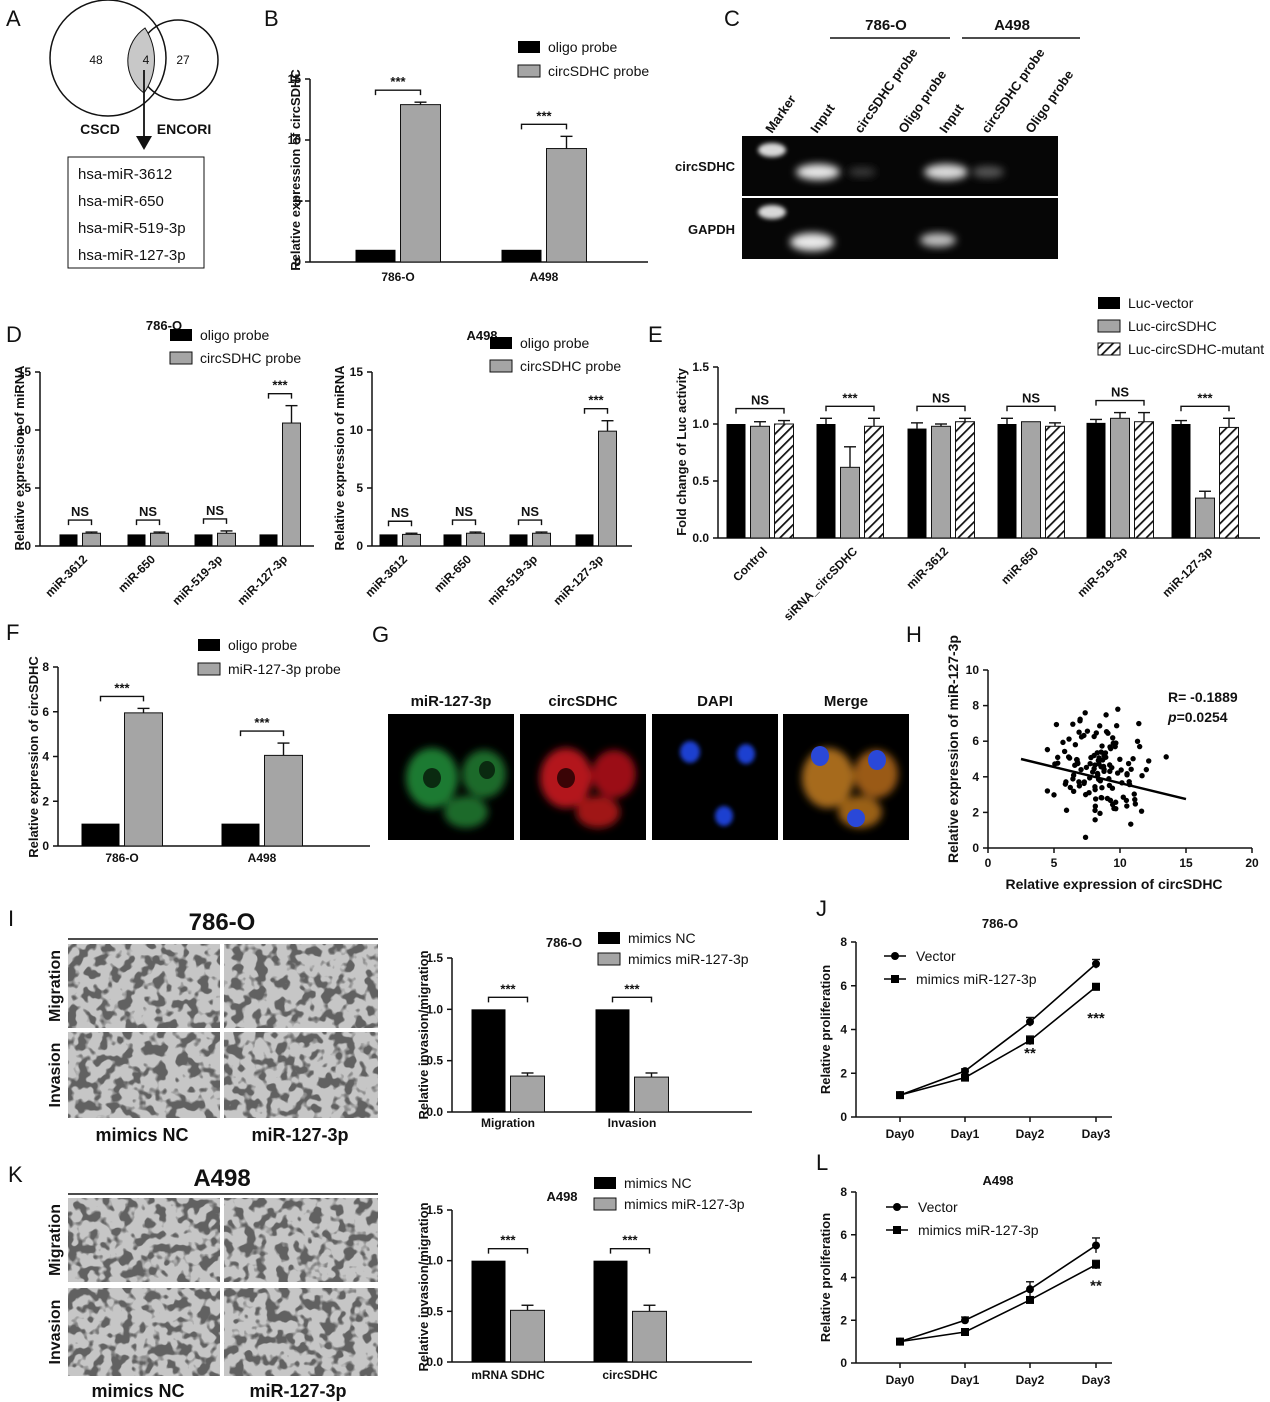 This screenshot has height=1402, width=1270. I want to click on y-tick-label: 1.0, so click(434, 1009).